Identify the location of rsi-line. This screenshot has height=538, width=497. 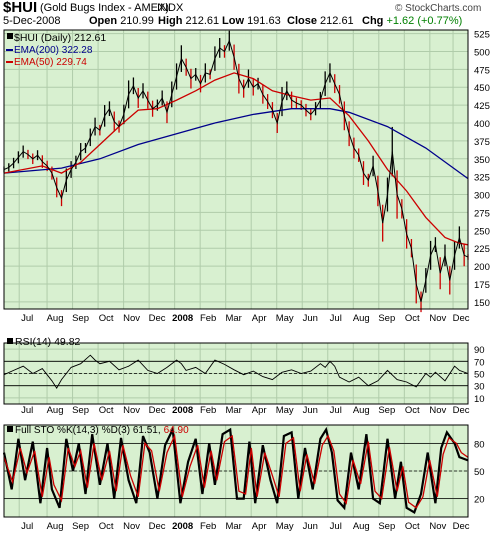
(236, 371).